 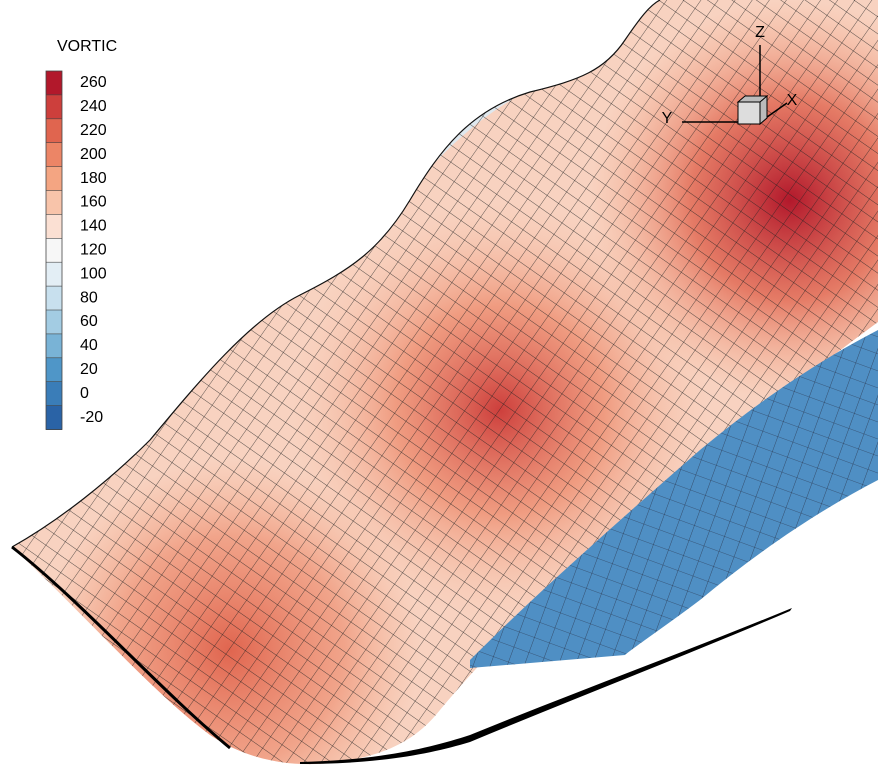 I want to click on legend-label: -20, so click(x=91, y=417).